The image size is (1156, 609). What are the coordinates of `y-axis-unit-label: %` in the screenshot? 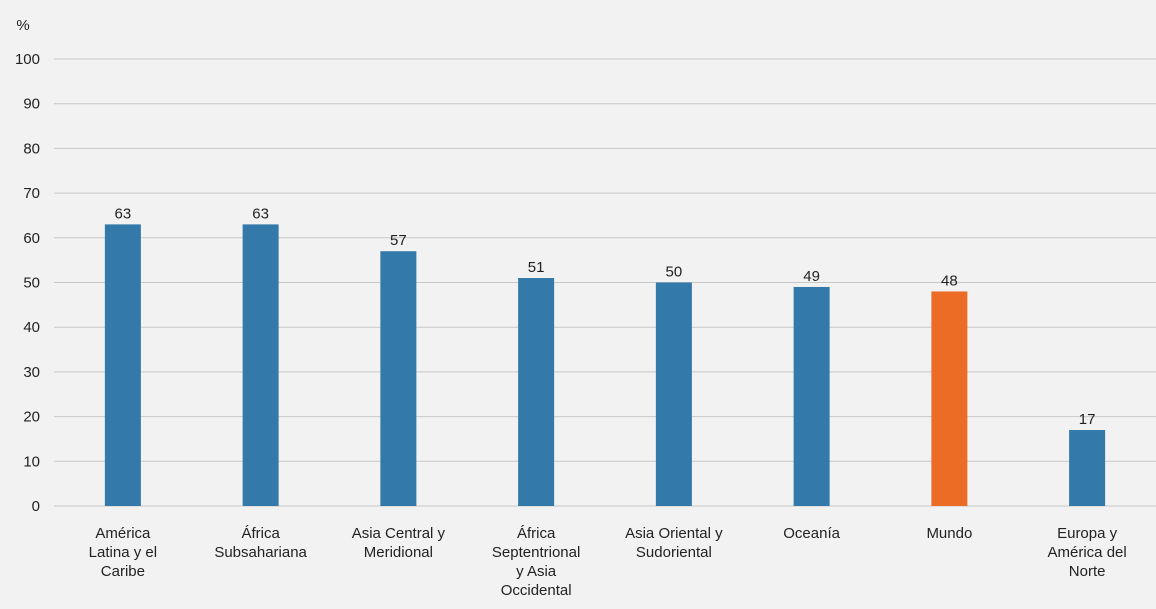 It's located at (22, 25).